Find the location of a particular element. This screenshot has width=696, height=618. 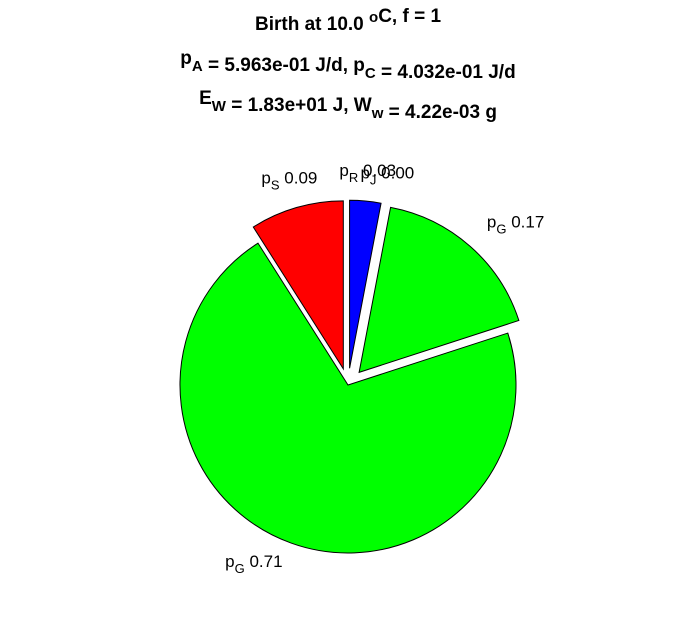

title-segment: p is located at coordinates (186, 58).